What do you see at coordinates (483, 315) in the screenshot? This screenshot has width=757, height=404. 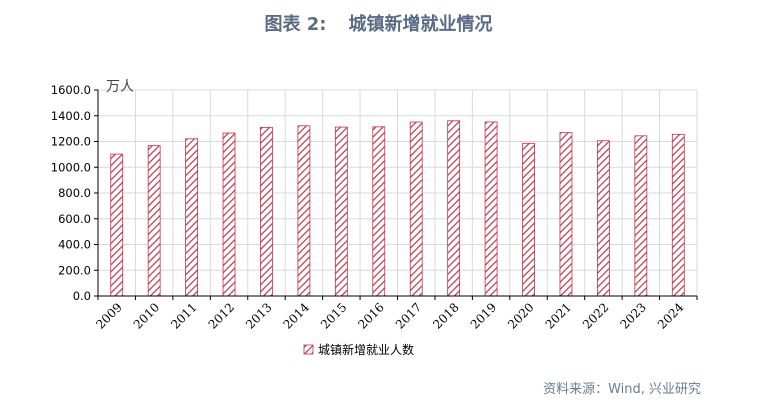 I see `x-tick-label: 2019` at bounding box center [483, 315].